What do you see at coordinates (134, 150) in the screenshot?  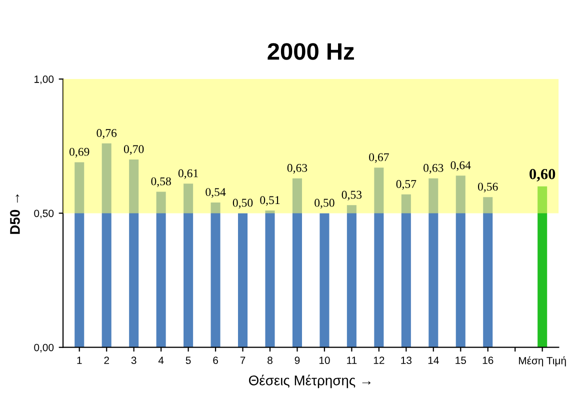 I see `data-label: 0,70` at bounding box center [134, 150].